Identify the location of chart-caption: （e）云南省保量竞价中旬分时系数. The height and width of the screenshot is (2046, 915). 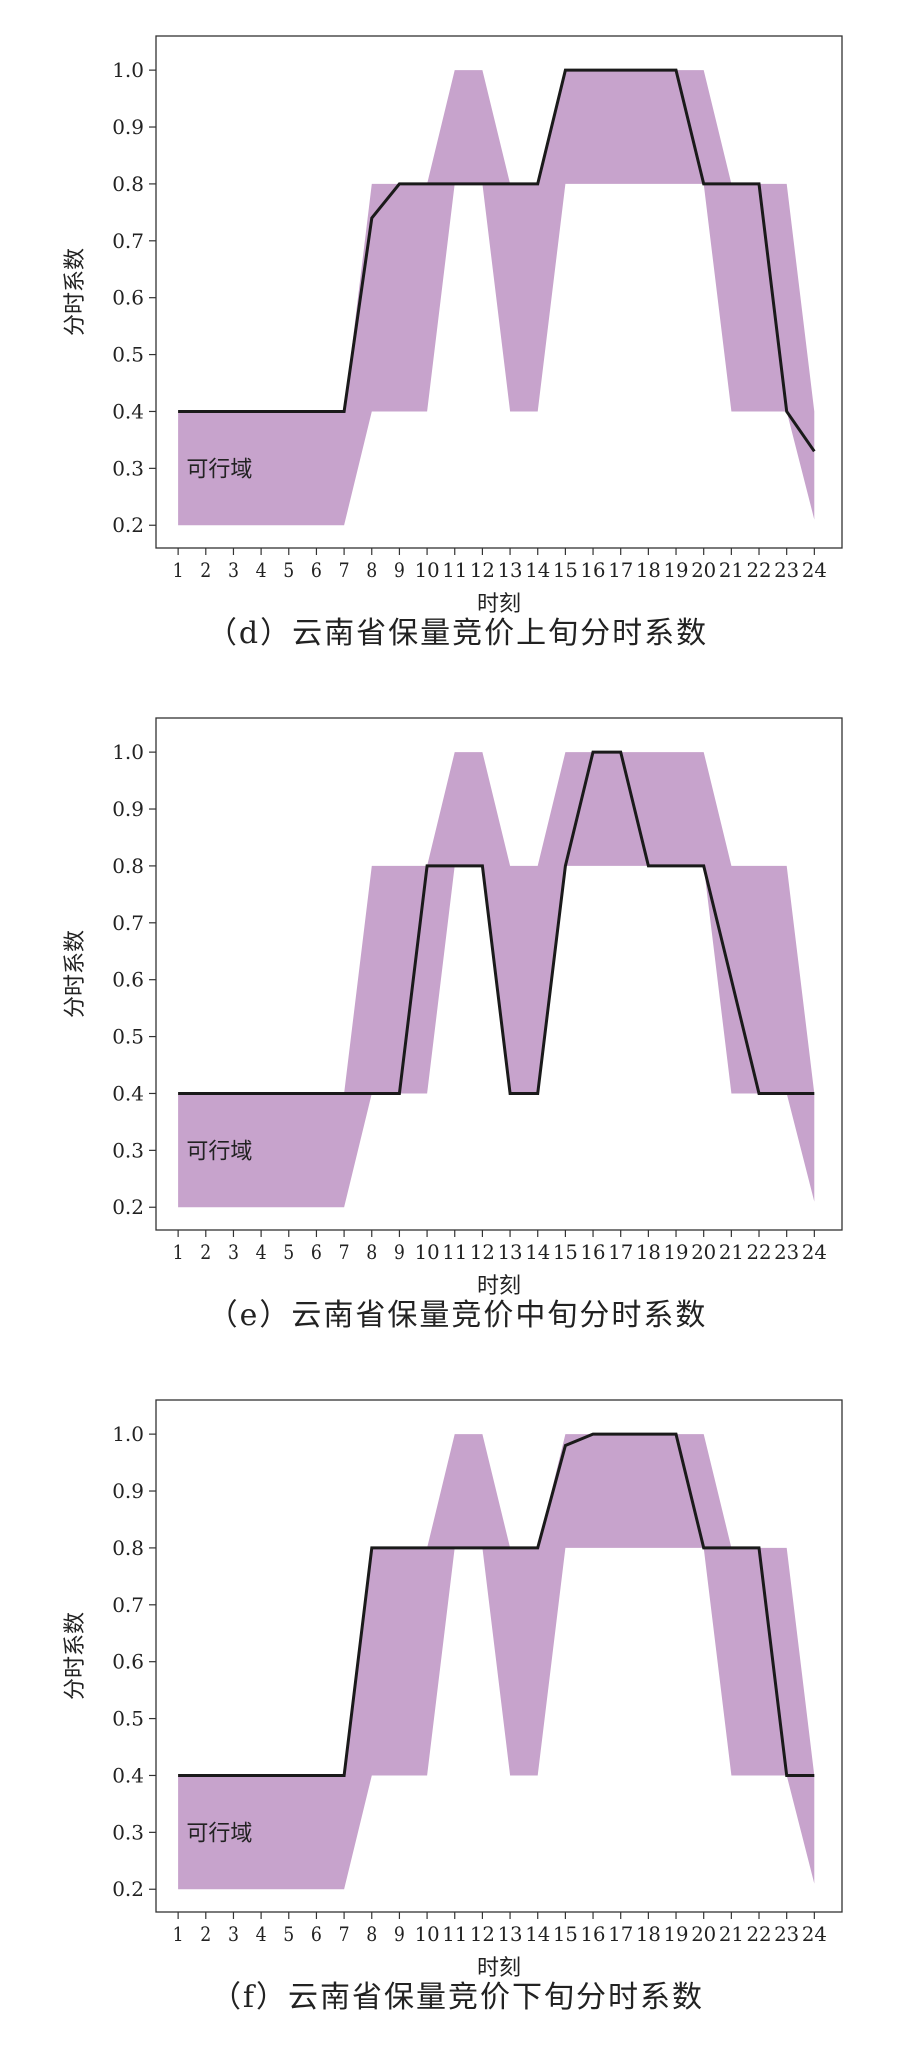
(457, 1315).